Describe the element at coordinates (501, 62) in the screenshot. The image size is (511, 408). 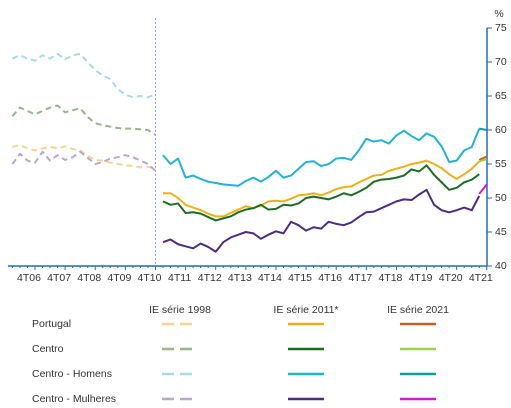
I see `y-tick-label: 70` at that location.